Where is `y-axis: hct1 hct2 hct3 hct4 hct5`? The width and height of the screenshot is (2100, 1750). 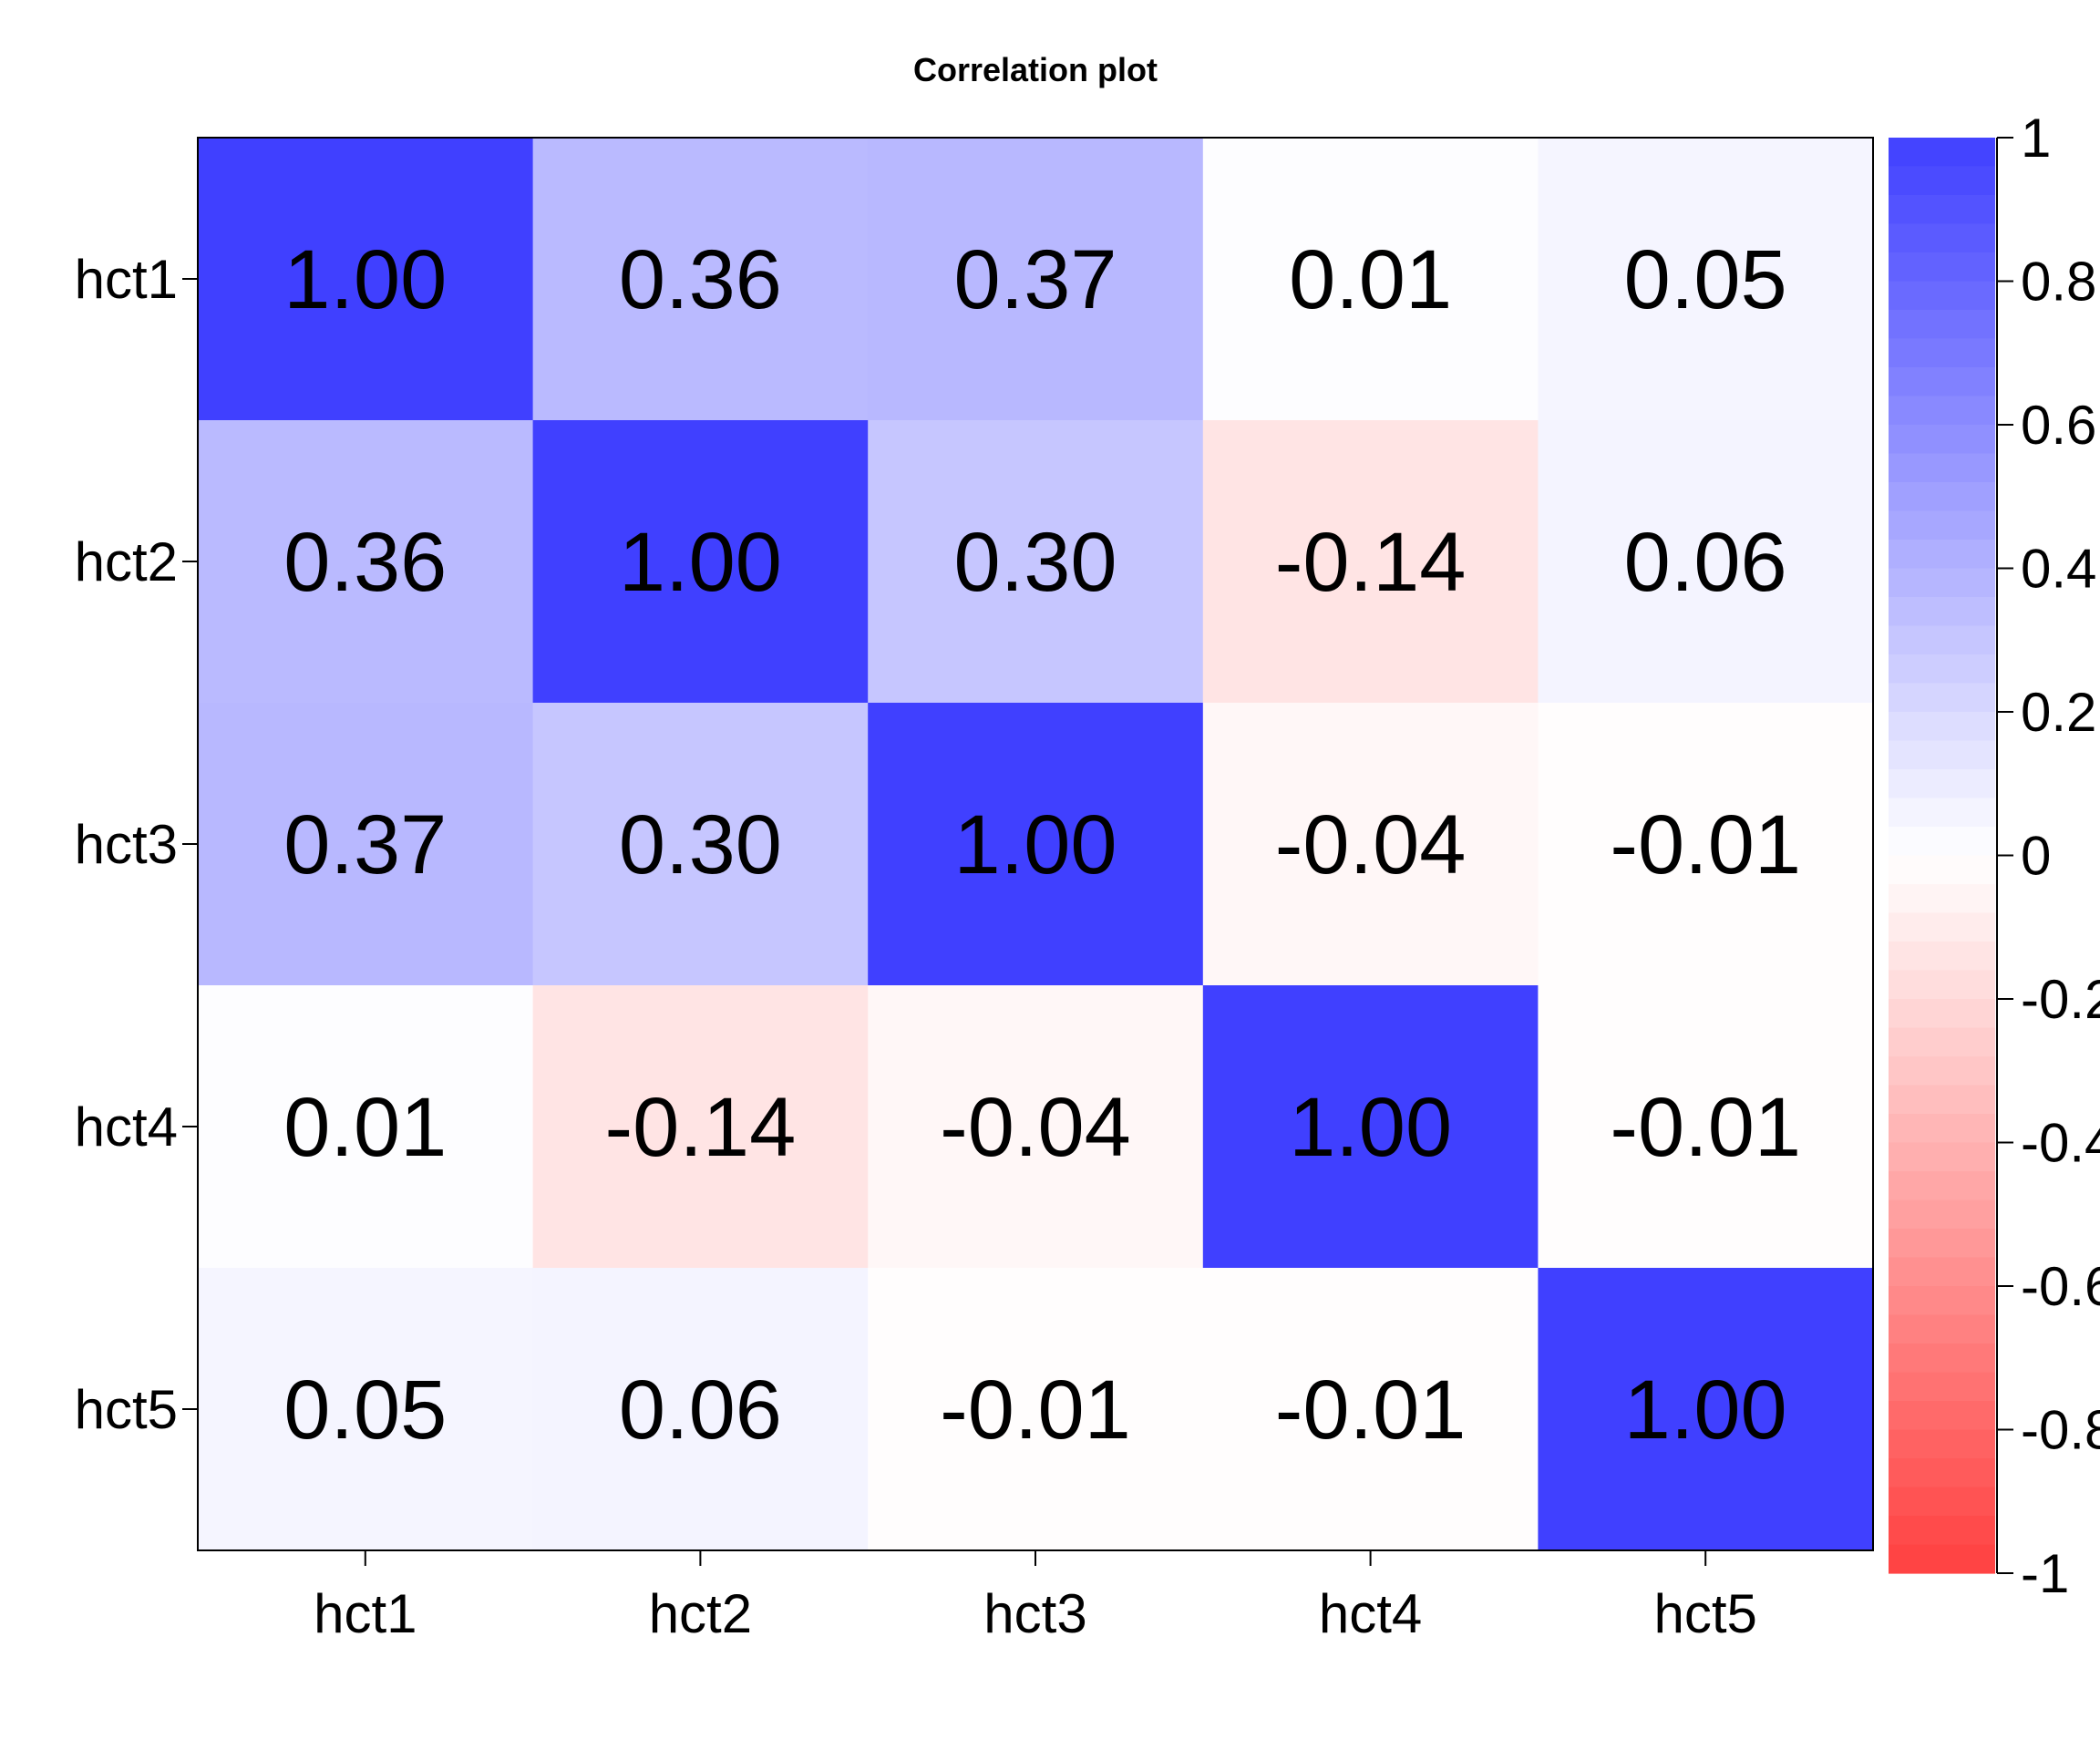
y-axis: hct1 hct2 hct3 hct4 hct5 is located at coordinates (137, 845).